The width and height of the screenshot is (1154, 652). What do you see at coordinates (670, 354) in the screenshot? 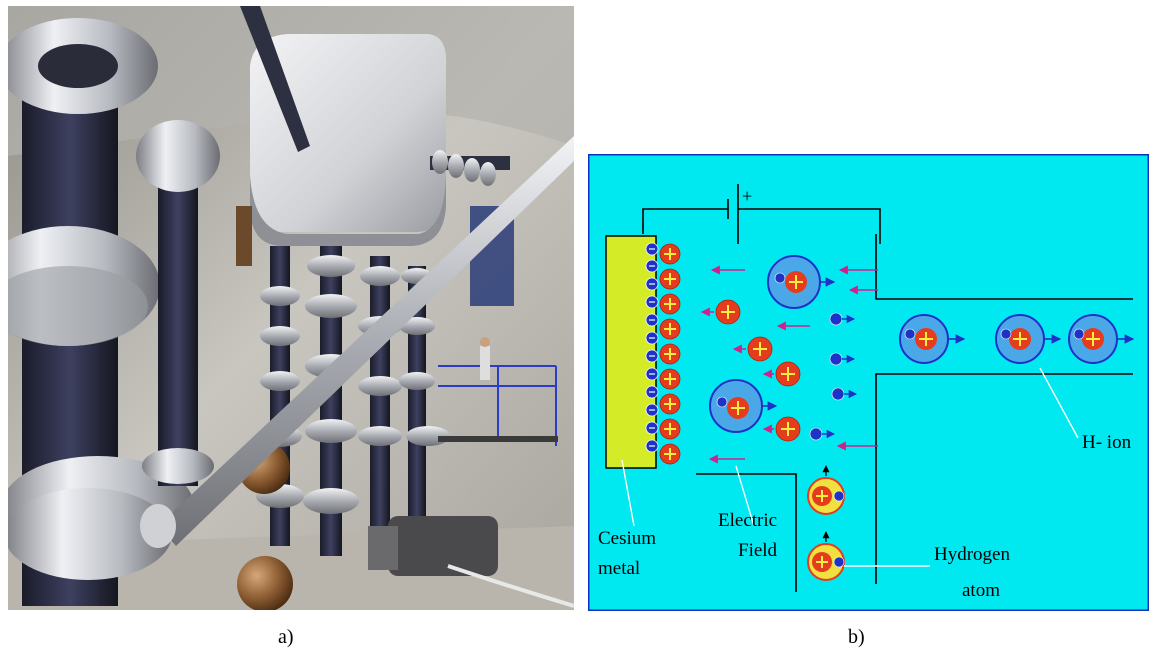
I see `cesium-ions-column` at bounding box center [670, 354].